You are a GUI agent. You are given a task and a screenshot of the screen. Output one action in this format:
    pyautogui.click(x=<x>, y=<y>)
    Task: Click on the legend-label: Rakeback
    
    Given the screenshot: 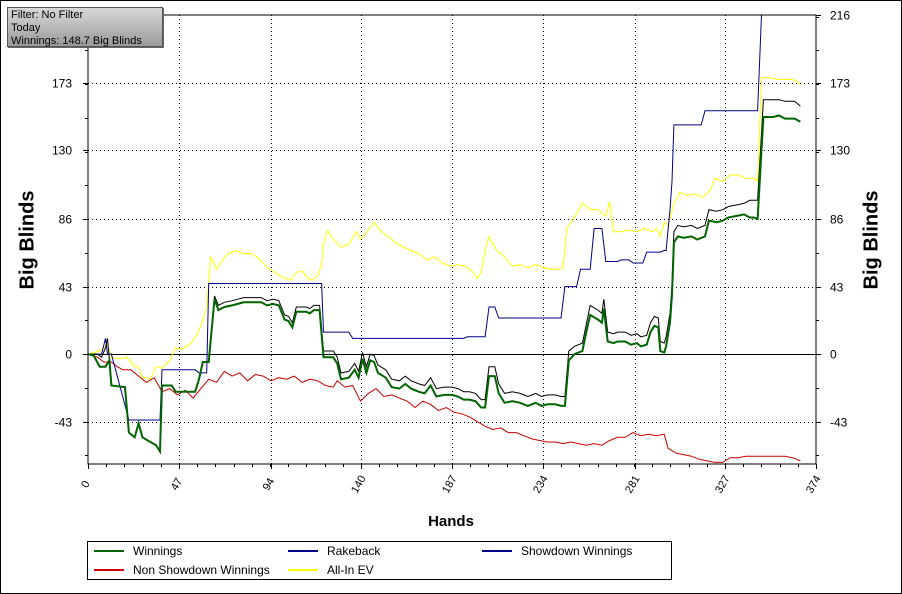 What is the action you would take?
    pyautogui.click(x=354, y=551)
    